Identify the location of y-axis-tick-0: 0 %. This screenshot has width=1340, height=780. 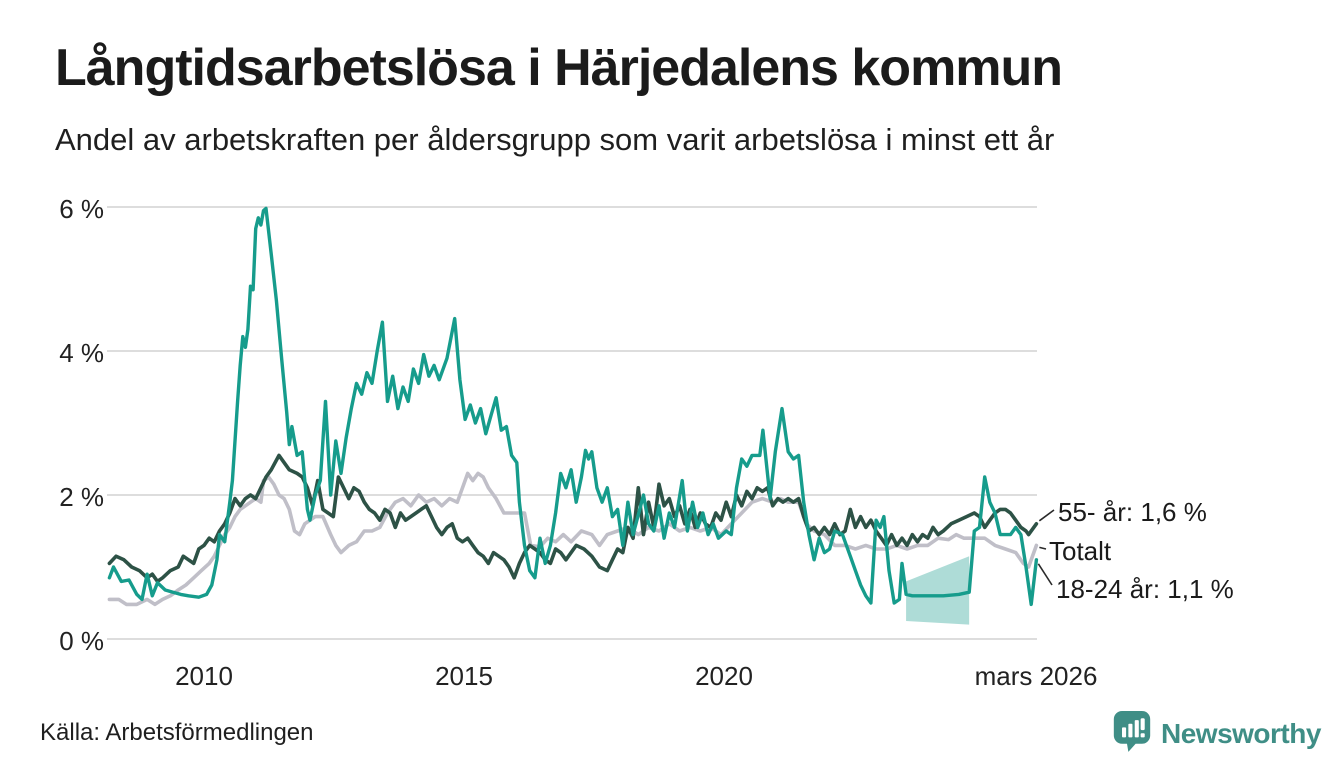
(81, 641).